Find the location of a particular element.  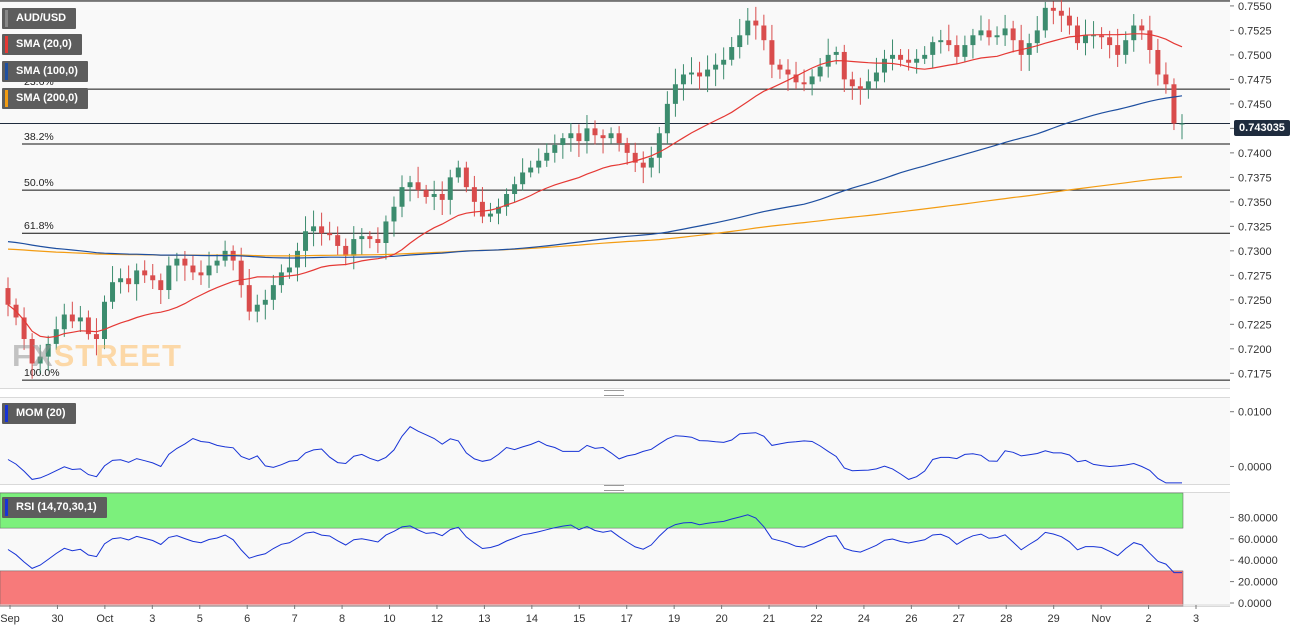

date-axis-label: 29 is located at coordinates (1054, 619).